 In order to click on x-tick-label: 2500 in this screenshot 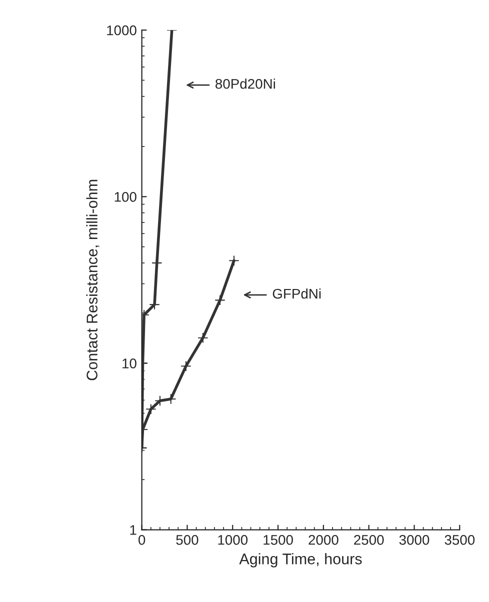, I will do `click(369, 539)`.